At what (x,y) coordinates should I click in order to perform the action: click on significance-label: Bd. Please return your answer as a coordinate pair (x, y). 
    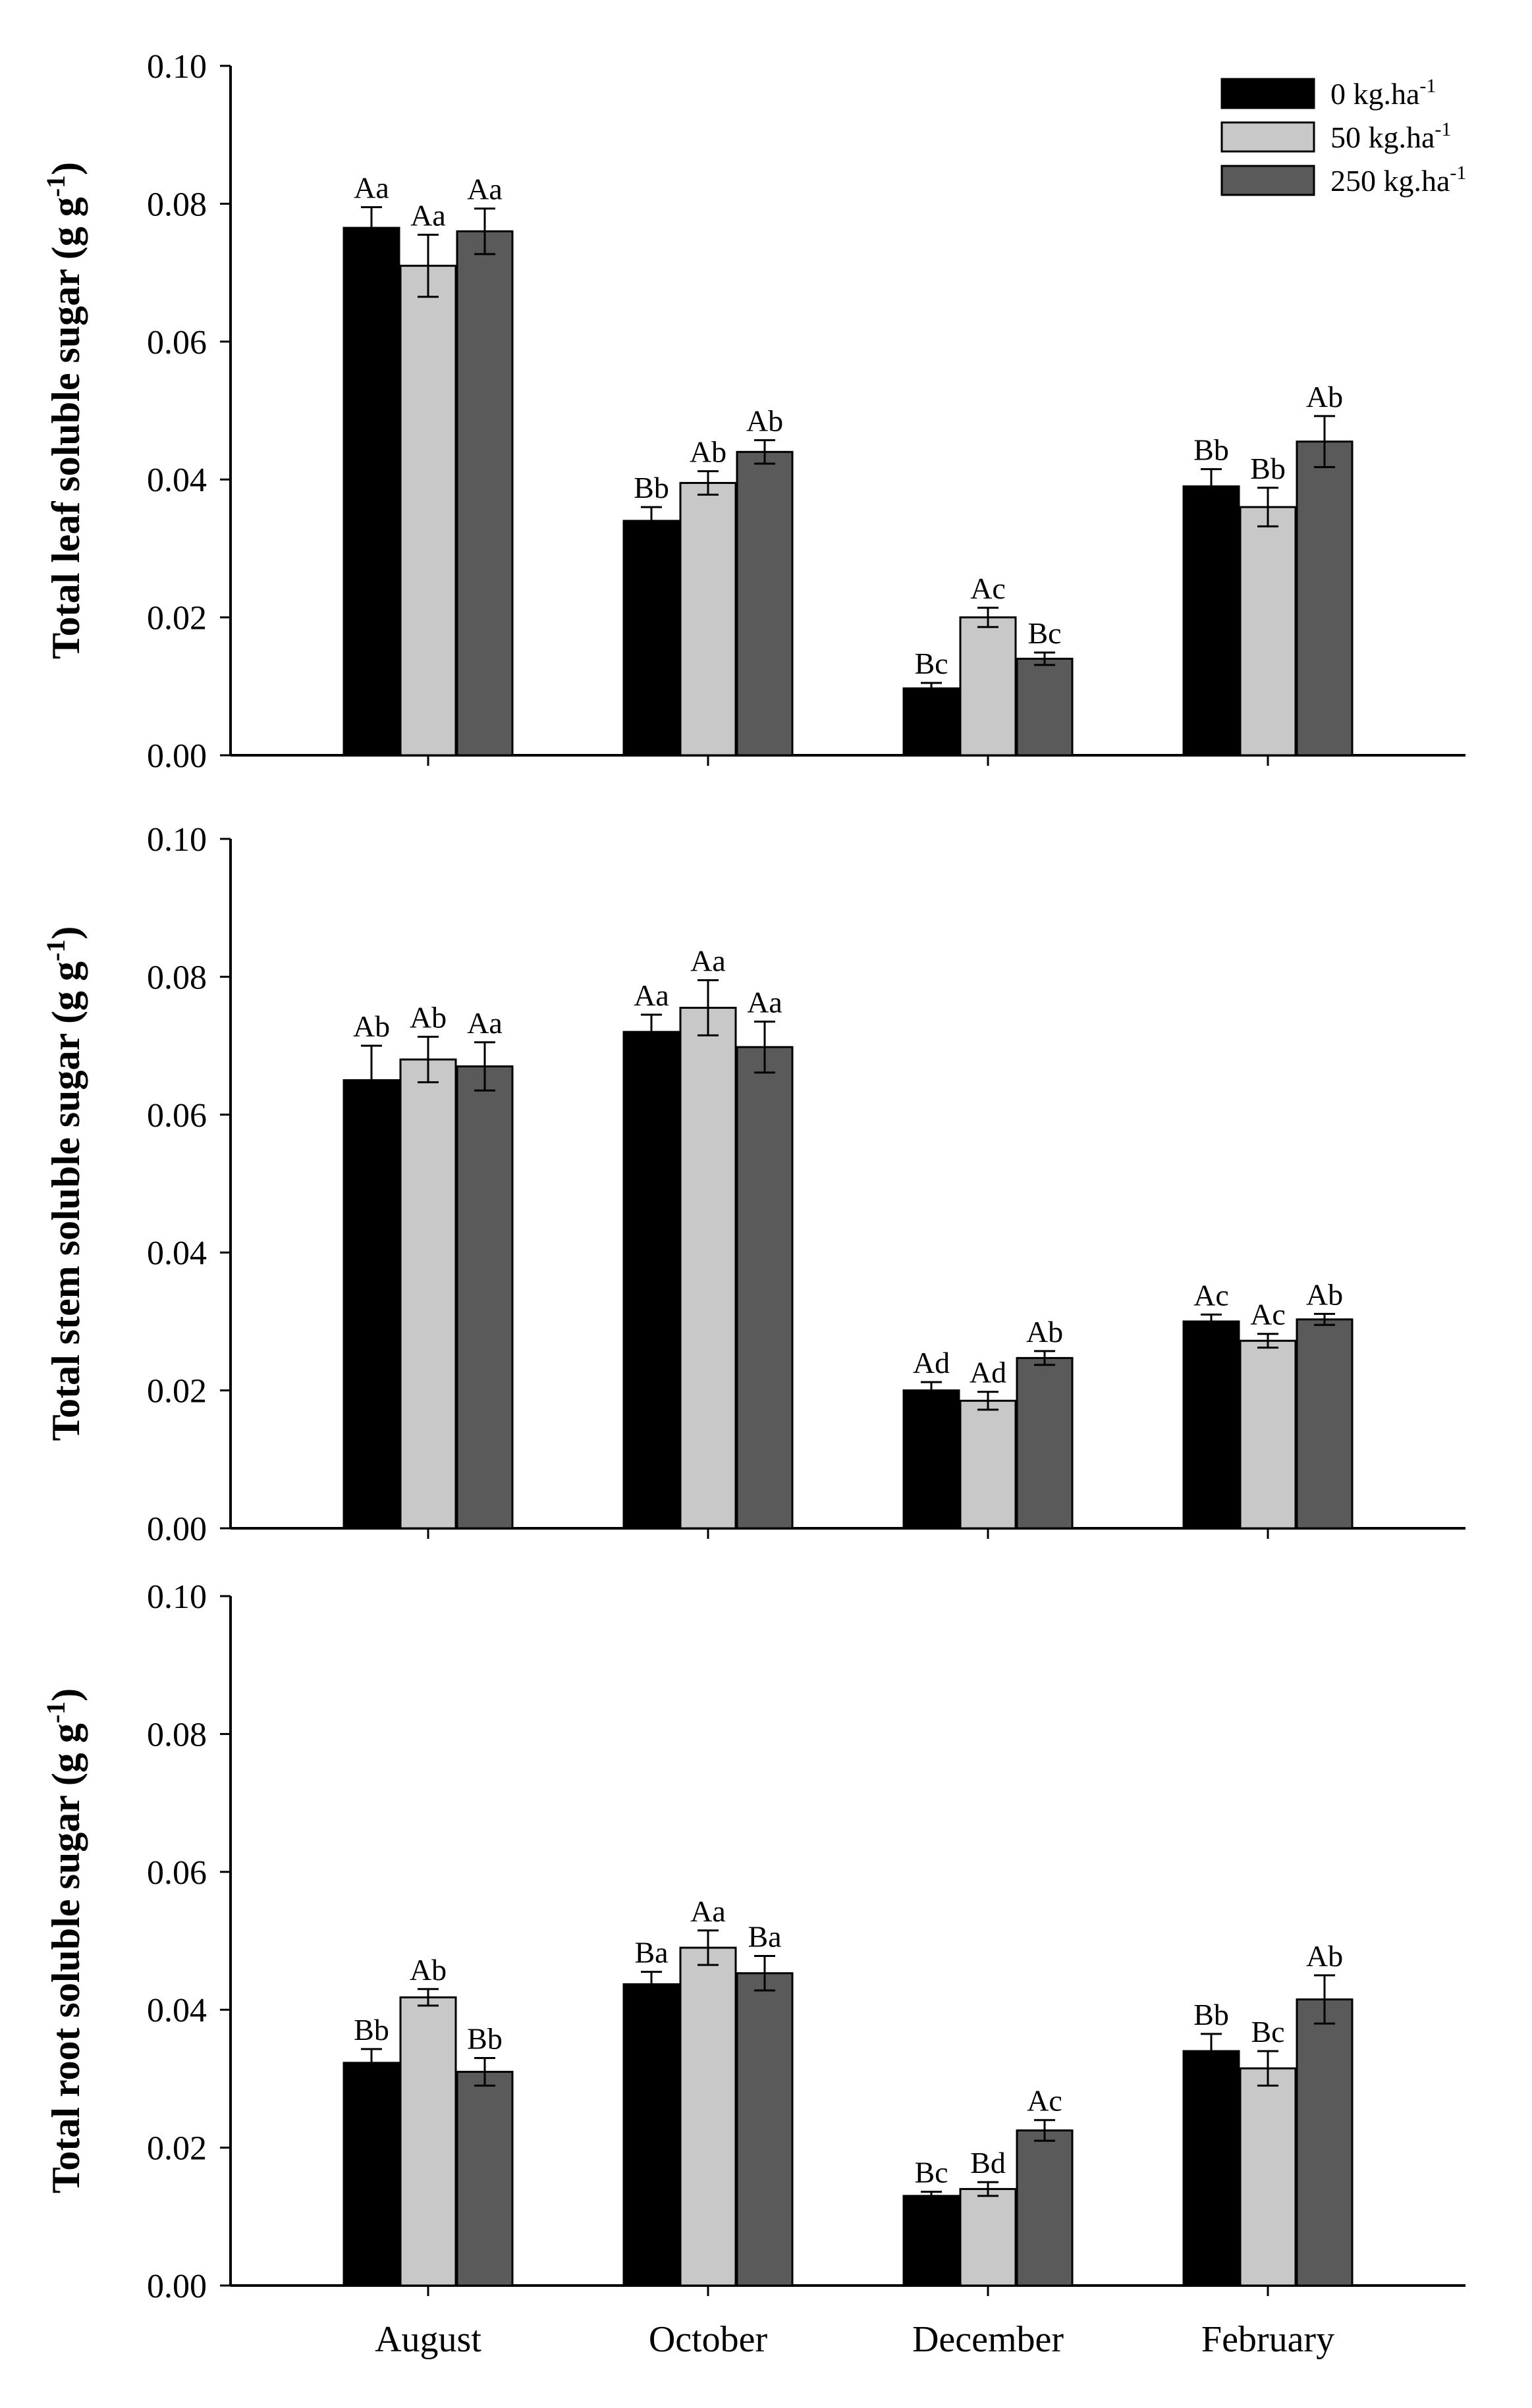
    Looking at the image, I should click on (988, 2163).